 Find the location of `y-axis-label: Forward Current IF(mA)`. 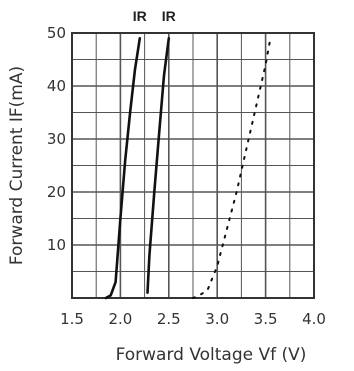

y-axis-label: Forward Current IF(mA) is located at coordinates (17, 165).